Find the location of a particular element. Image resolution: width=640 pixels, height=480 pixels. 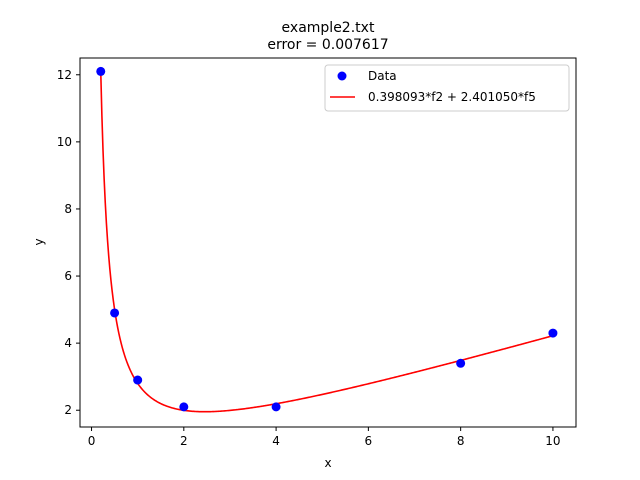

y-axis-ticks: 2 4 6 8 10 12 is located at coordinates (68, 242).